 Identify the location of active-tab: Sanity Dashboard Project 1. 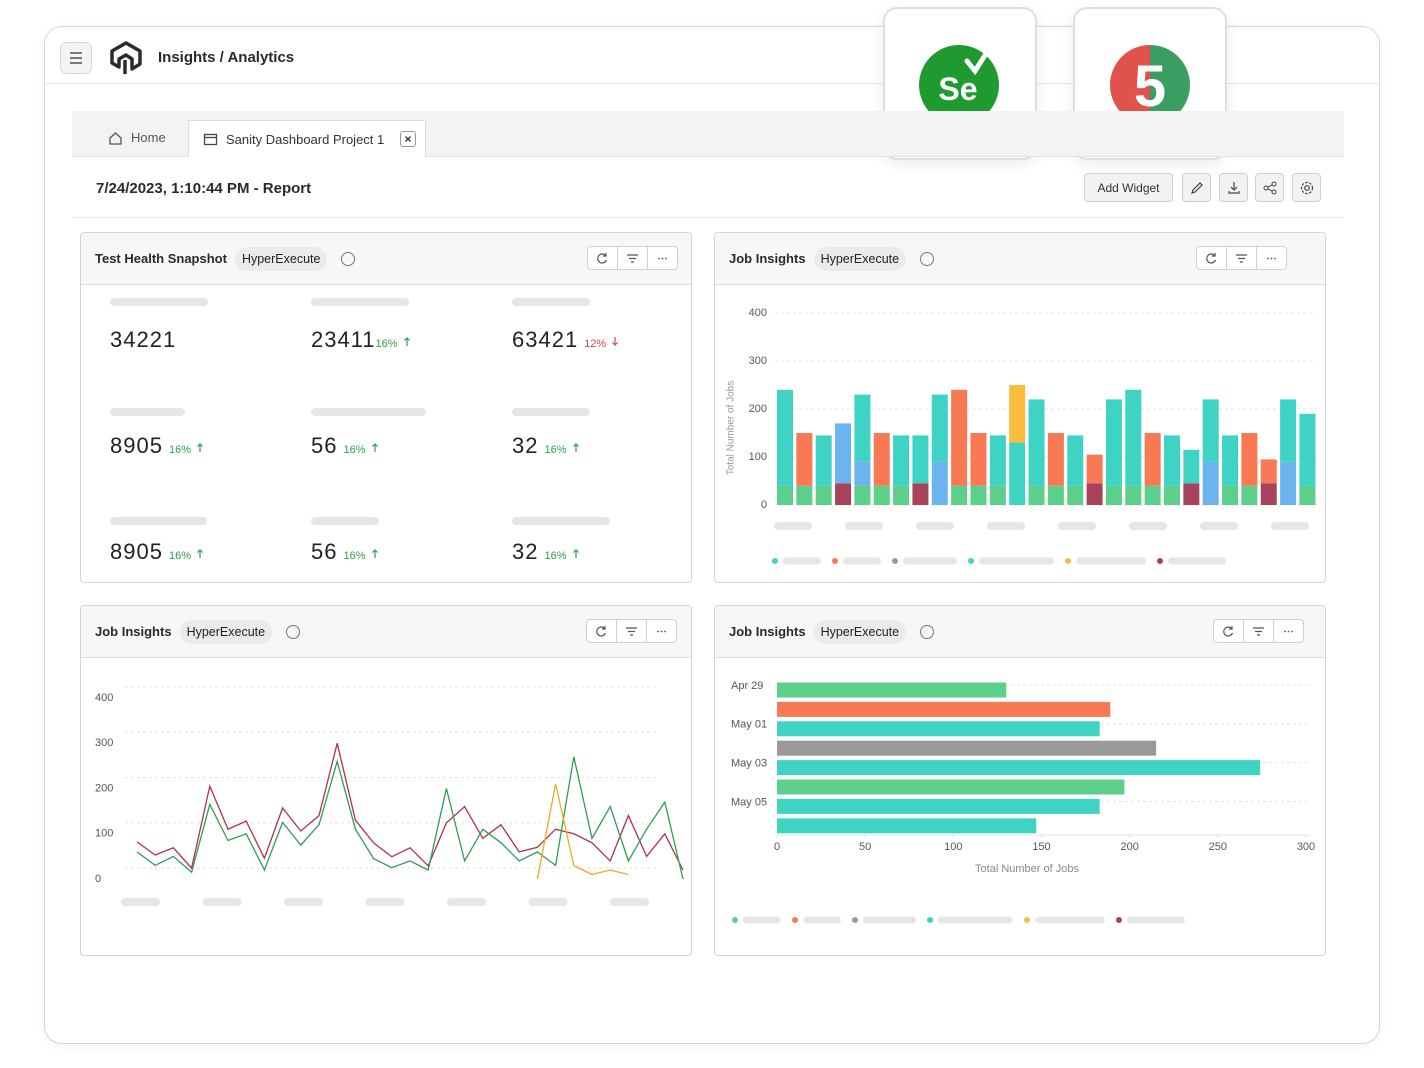
(307, 138).